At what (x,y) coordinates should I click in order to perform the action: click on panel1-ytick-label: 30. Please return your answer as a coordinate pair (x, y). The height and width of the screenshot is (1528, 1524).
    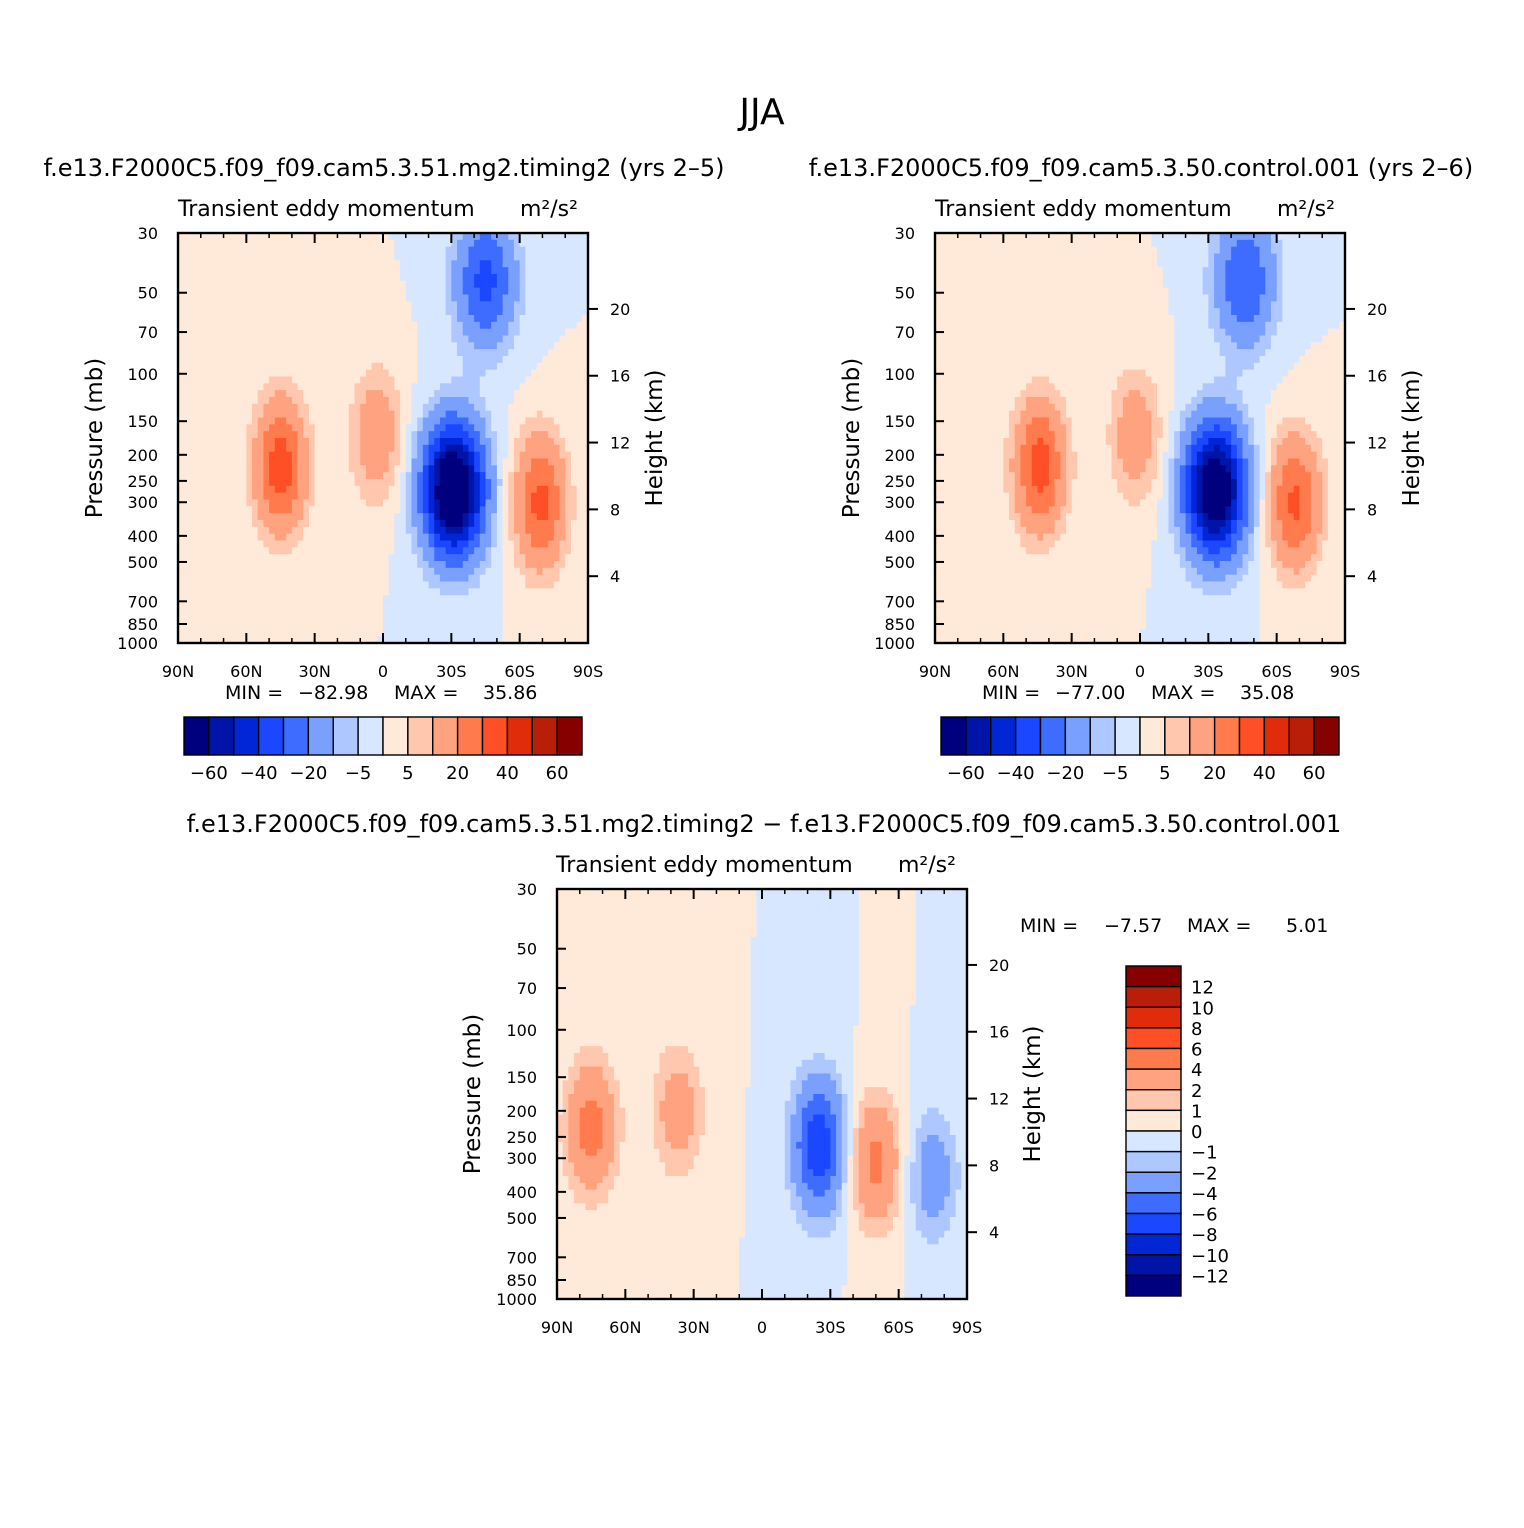
    Looking at the image, I should click on (148, 233).